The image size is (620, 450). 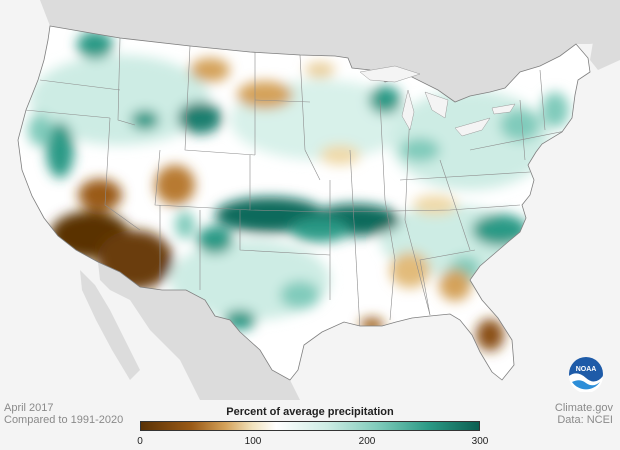 I want to click on legend-tick-200: 200, so click(x=367, y=441).